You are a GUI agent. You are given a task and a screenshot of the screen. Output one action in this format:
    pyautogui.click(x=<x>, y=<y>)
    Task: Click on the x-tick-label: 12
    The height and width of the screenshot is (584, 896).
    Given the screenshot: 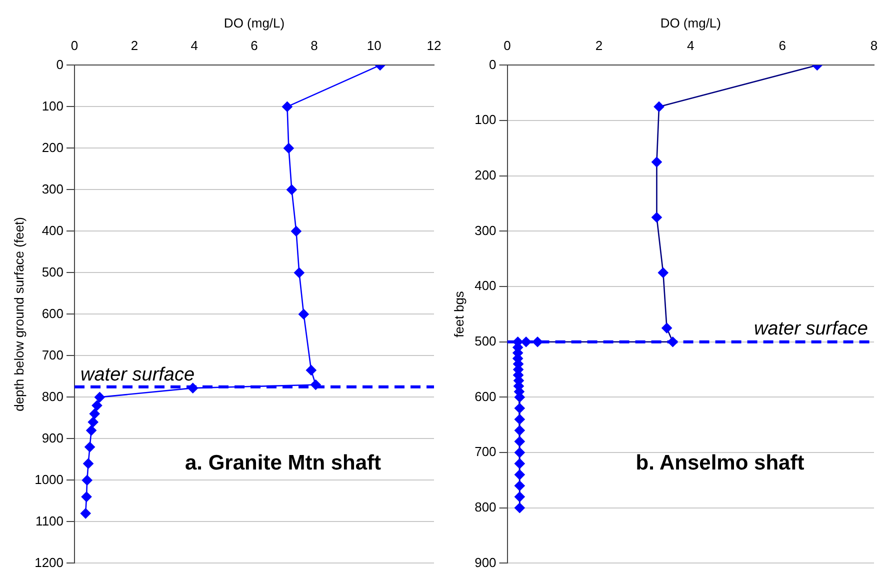 What is the action you would take?
    pyautogui.click(x=434, y=45)
    